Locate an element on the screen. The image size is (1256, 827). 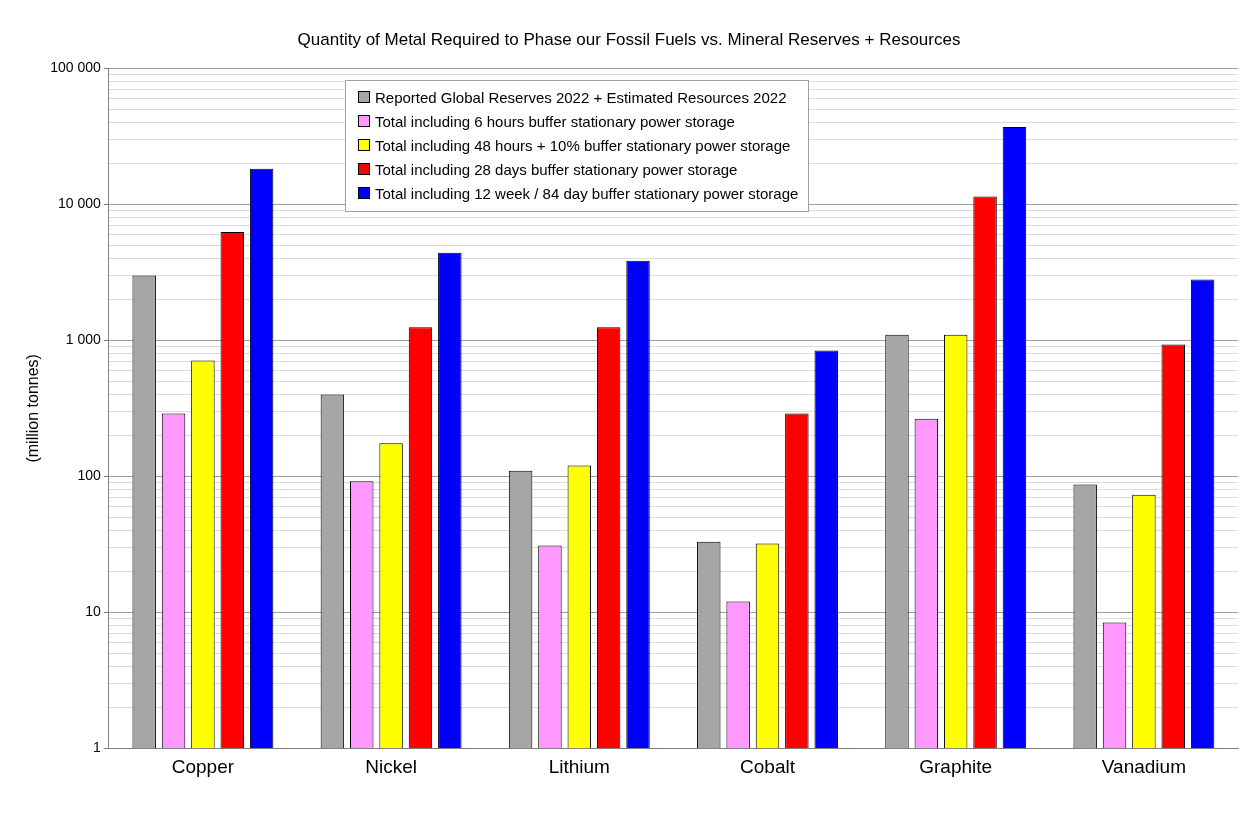
legend-label: Total including 48 hours + 10% buffer stationary power storage is located at coordinates (583, 145).